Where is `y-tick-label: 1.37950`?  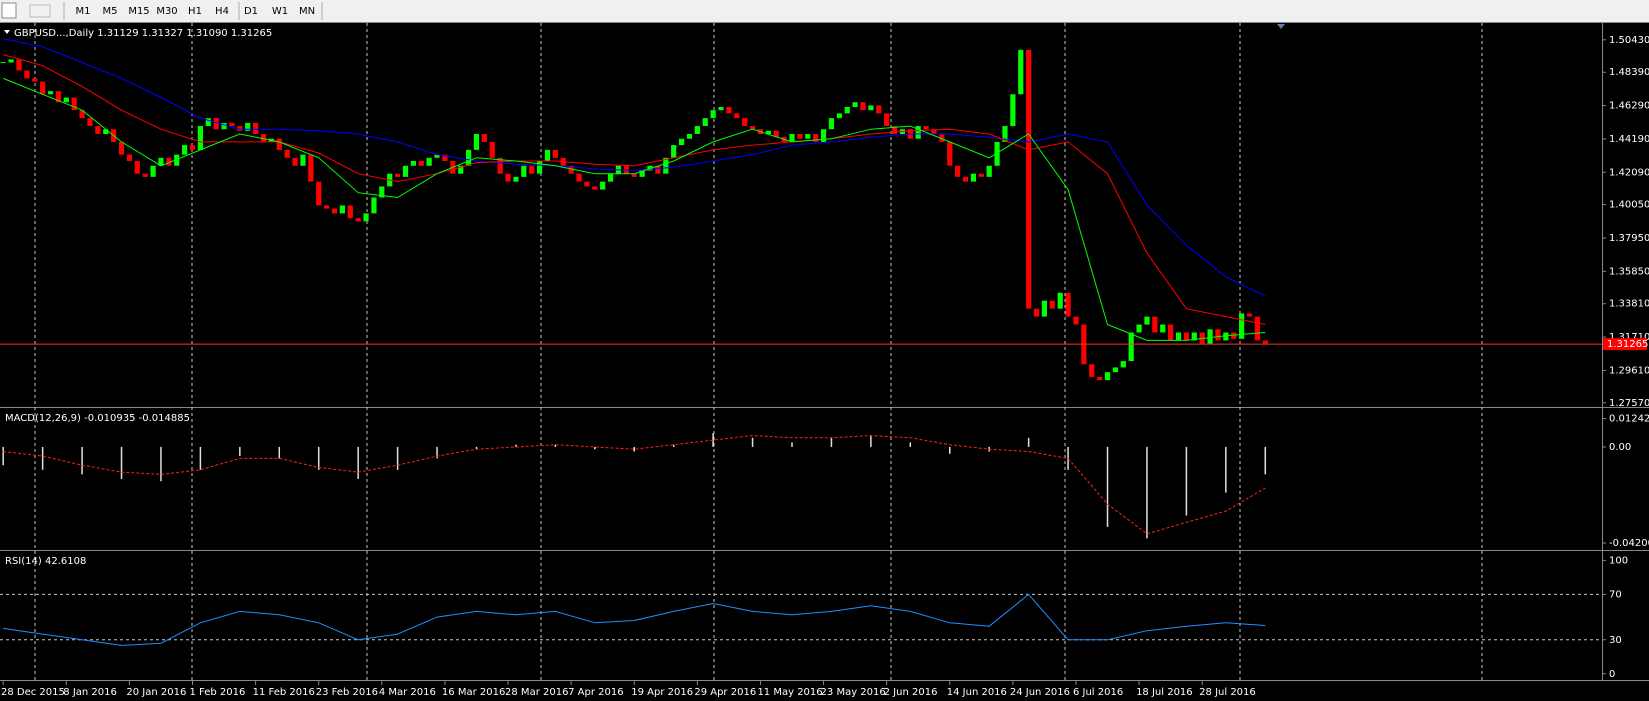 y-tick-label: 1.37950 is located at coordinates (1629, 238).